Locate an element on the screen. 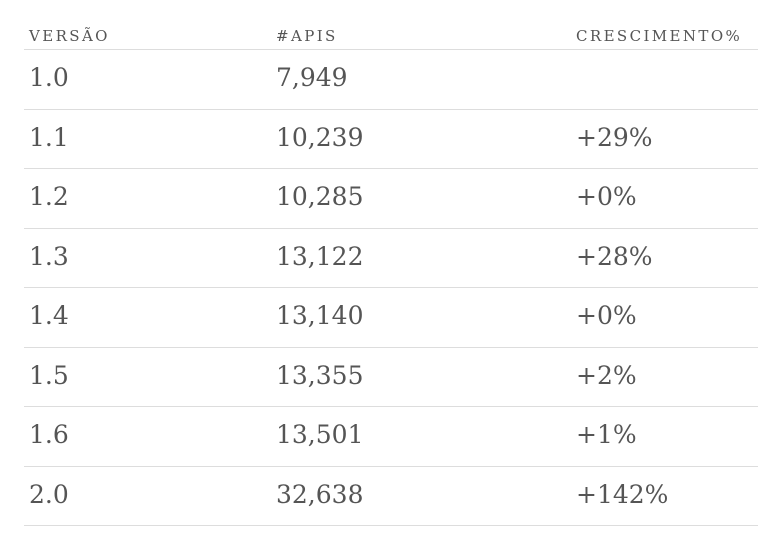 This screenshot has width=758, height=546. table-row: 1.5 13,355 +2% is located at coordinates (391, 377).